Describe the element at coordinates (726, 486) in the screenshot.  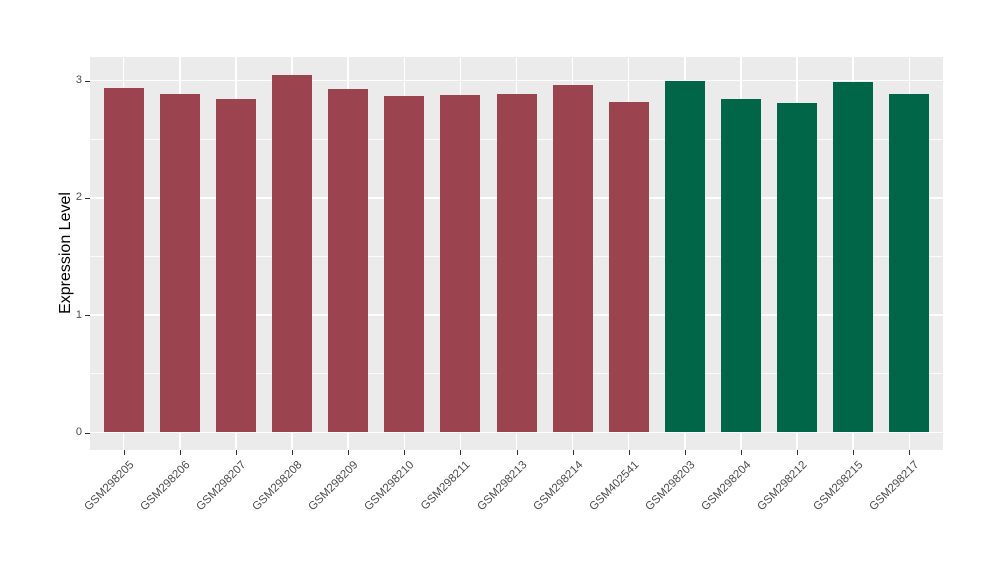
I see `x-tick-label: GSM298204` at that location.